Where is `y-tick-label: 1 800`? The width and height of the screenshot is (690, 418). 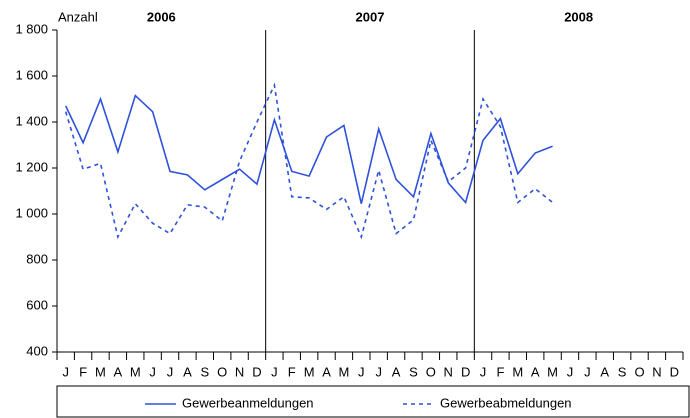 y-tick-label: 1 800 is located at coordinates (31, 28).